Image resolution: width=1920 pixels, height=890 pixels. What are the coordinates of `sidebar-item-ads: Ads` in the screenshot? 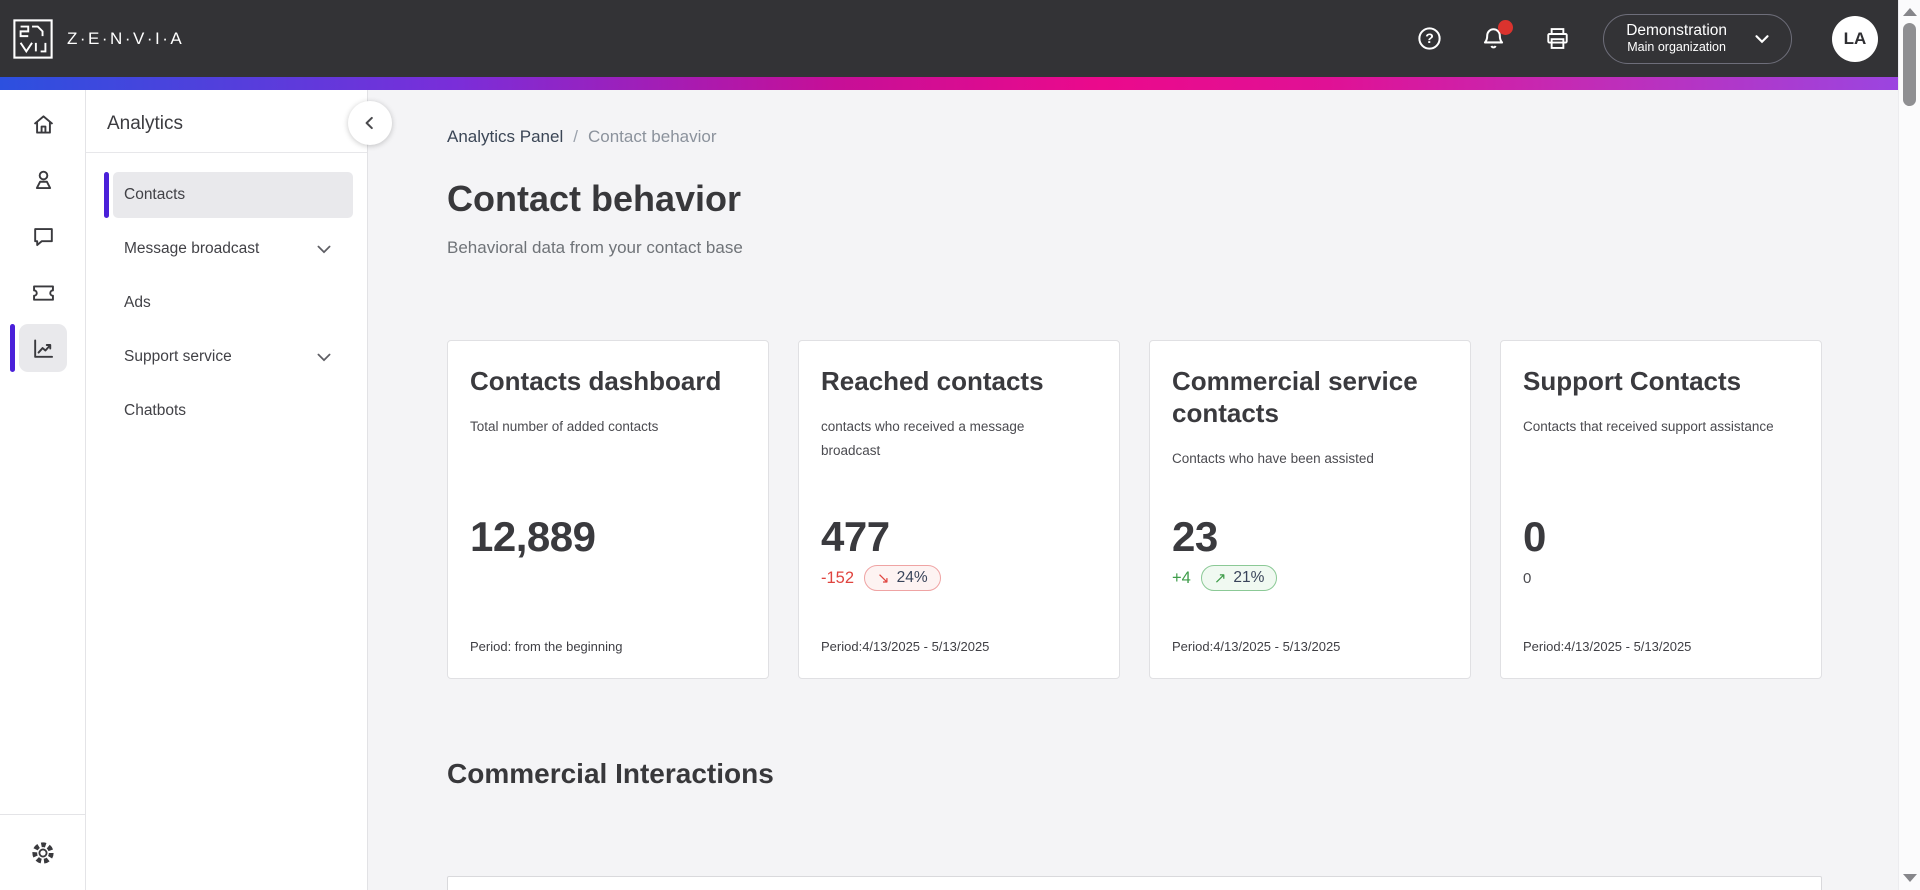 It's located at (233, 303).